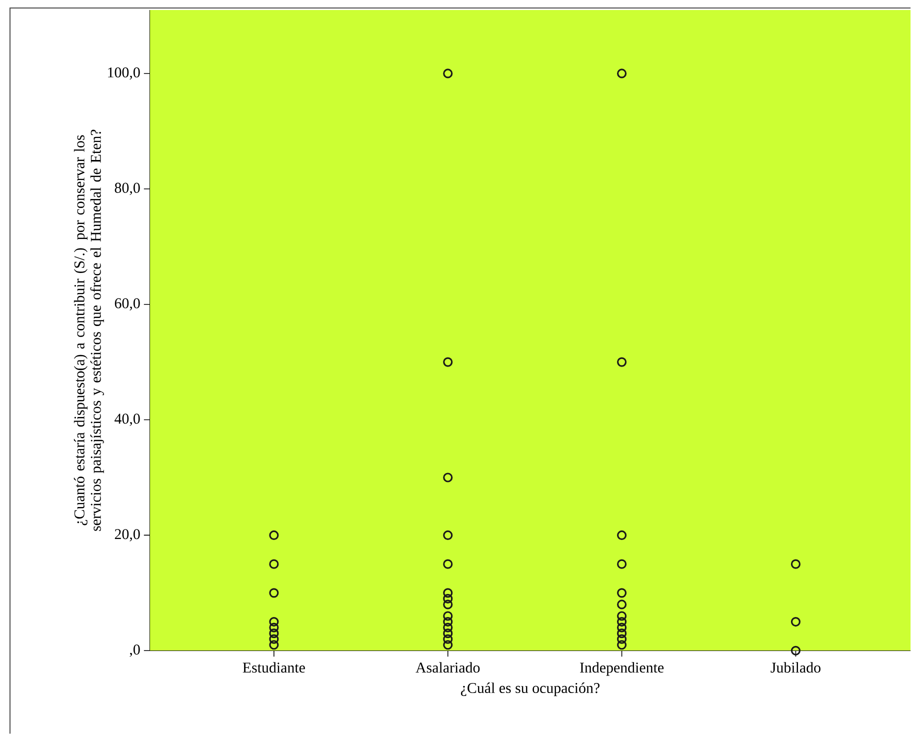 Image resolution: width=911 pixels, height=734 pixels. What do you see at coordinates (127, 304) in the screenshot?
I see `y-tick-label: 60,0` at bounding box center [127, 304].